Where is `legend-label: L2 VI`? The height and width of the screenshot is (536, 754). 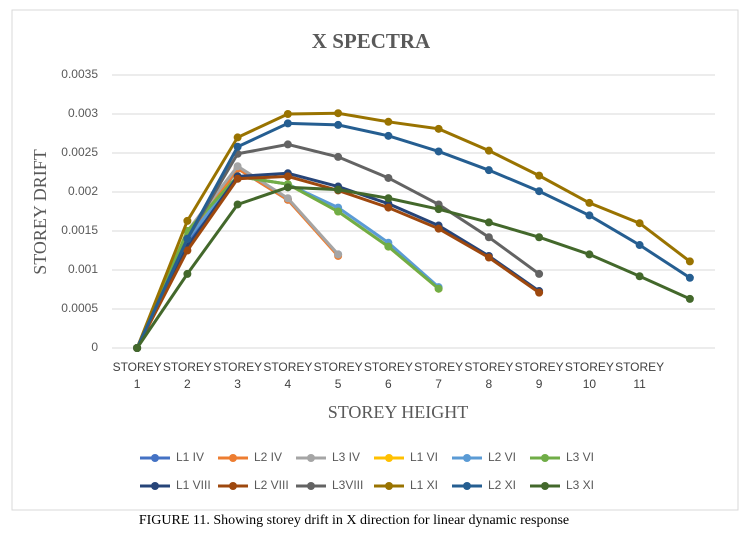 legend-label: L2 VI is located at coordinates (502, 457).